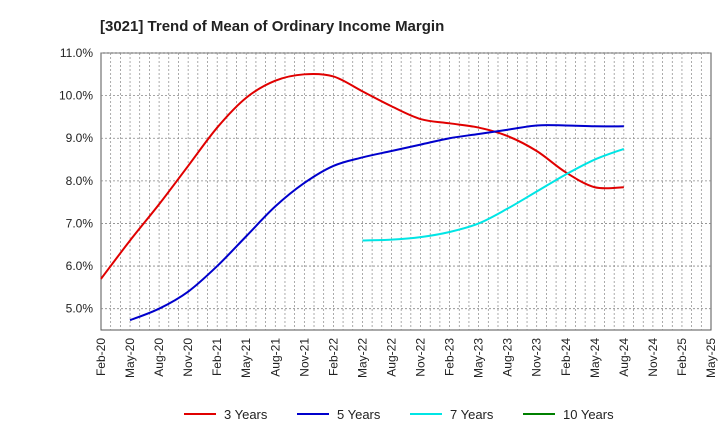 This screenshot has height=440, width=720. I want to click on x-tick-label: Aug-24, so click(624, 357).